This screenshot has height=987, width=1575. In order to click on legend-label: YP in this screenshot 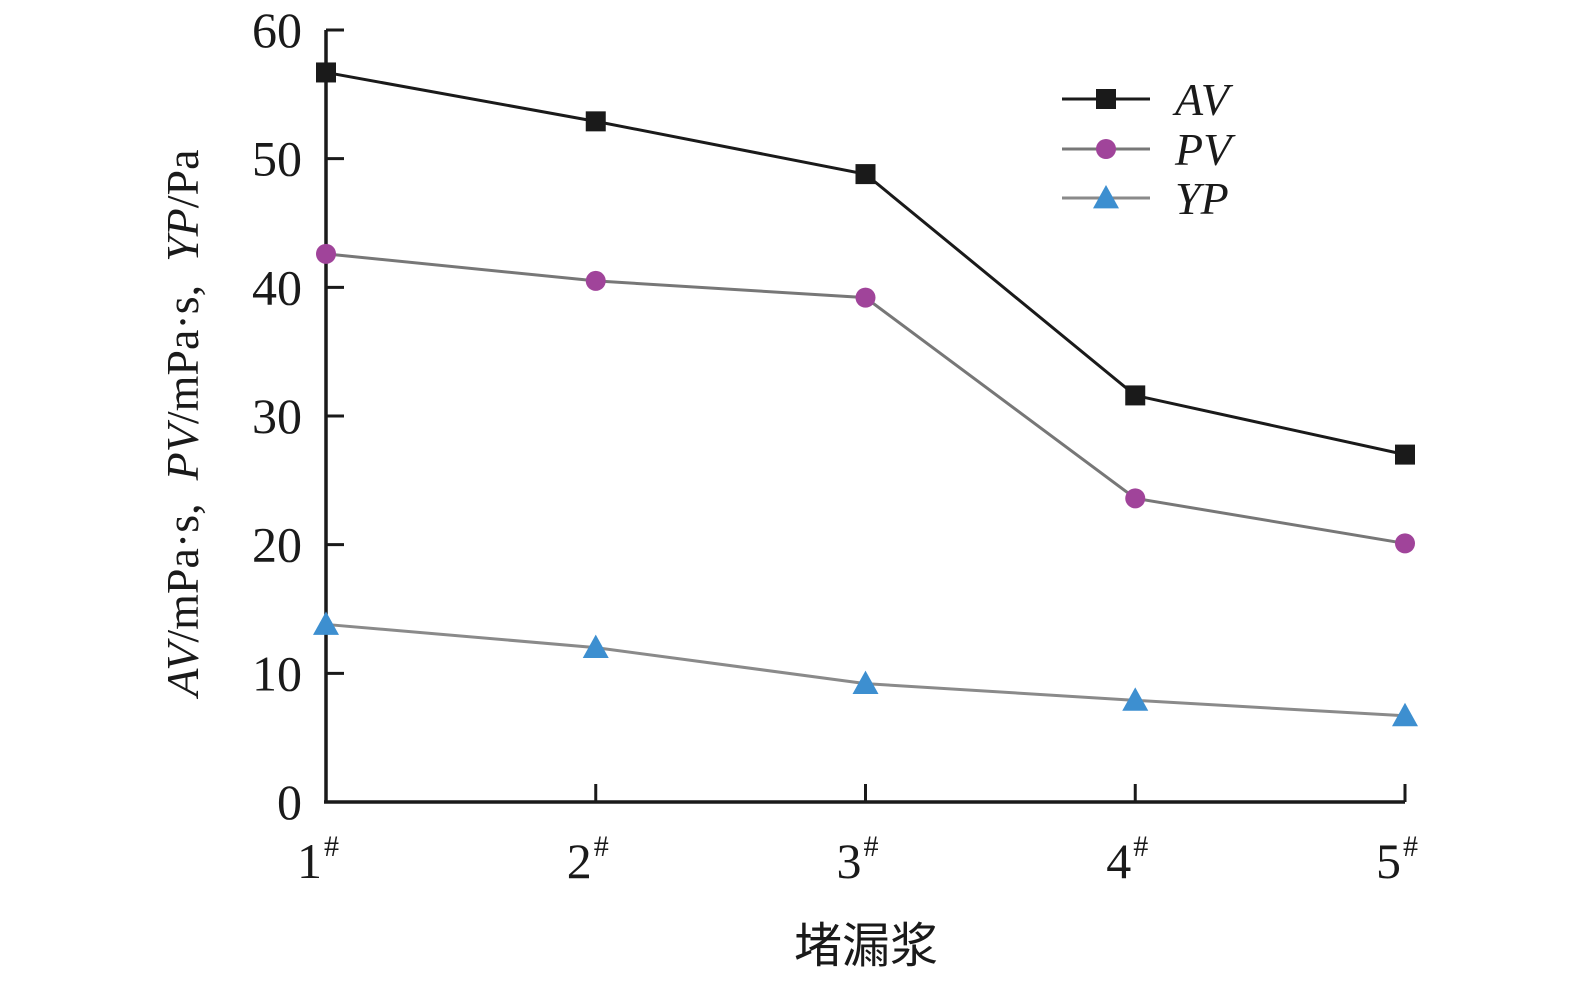, I will do `click(1202, 198)`.